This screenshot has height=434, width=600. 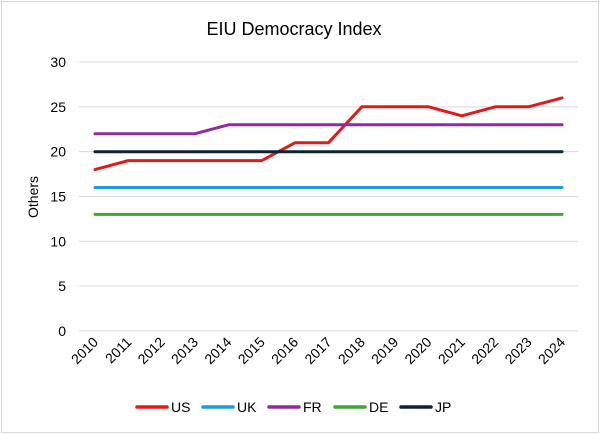 I want to click on x-tick-2011: 2011, so click(x=118, y=350).